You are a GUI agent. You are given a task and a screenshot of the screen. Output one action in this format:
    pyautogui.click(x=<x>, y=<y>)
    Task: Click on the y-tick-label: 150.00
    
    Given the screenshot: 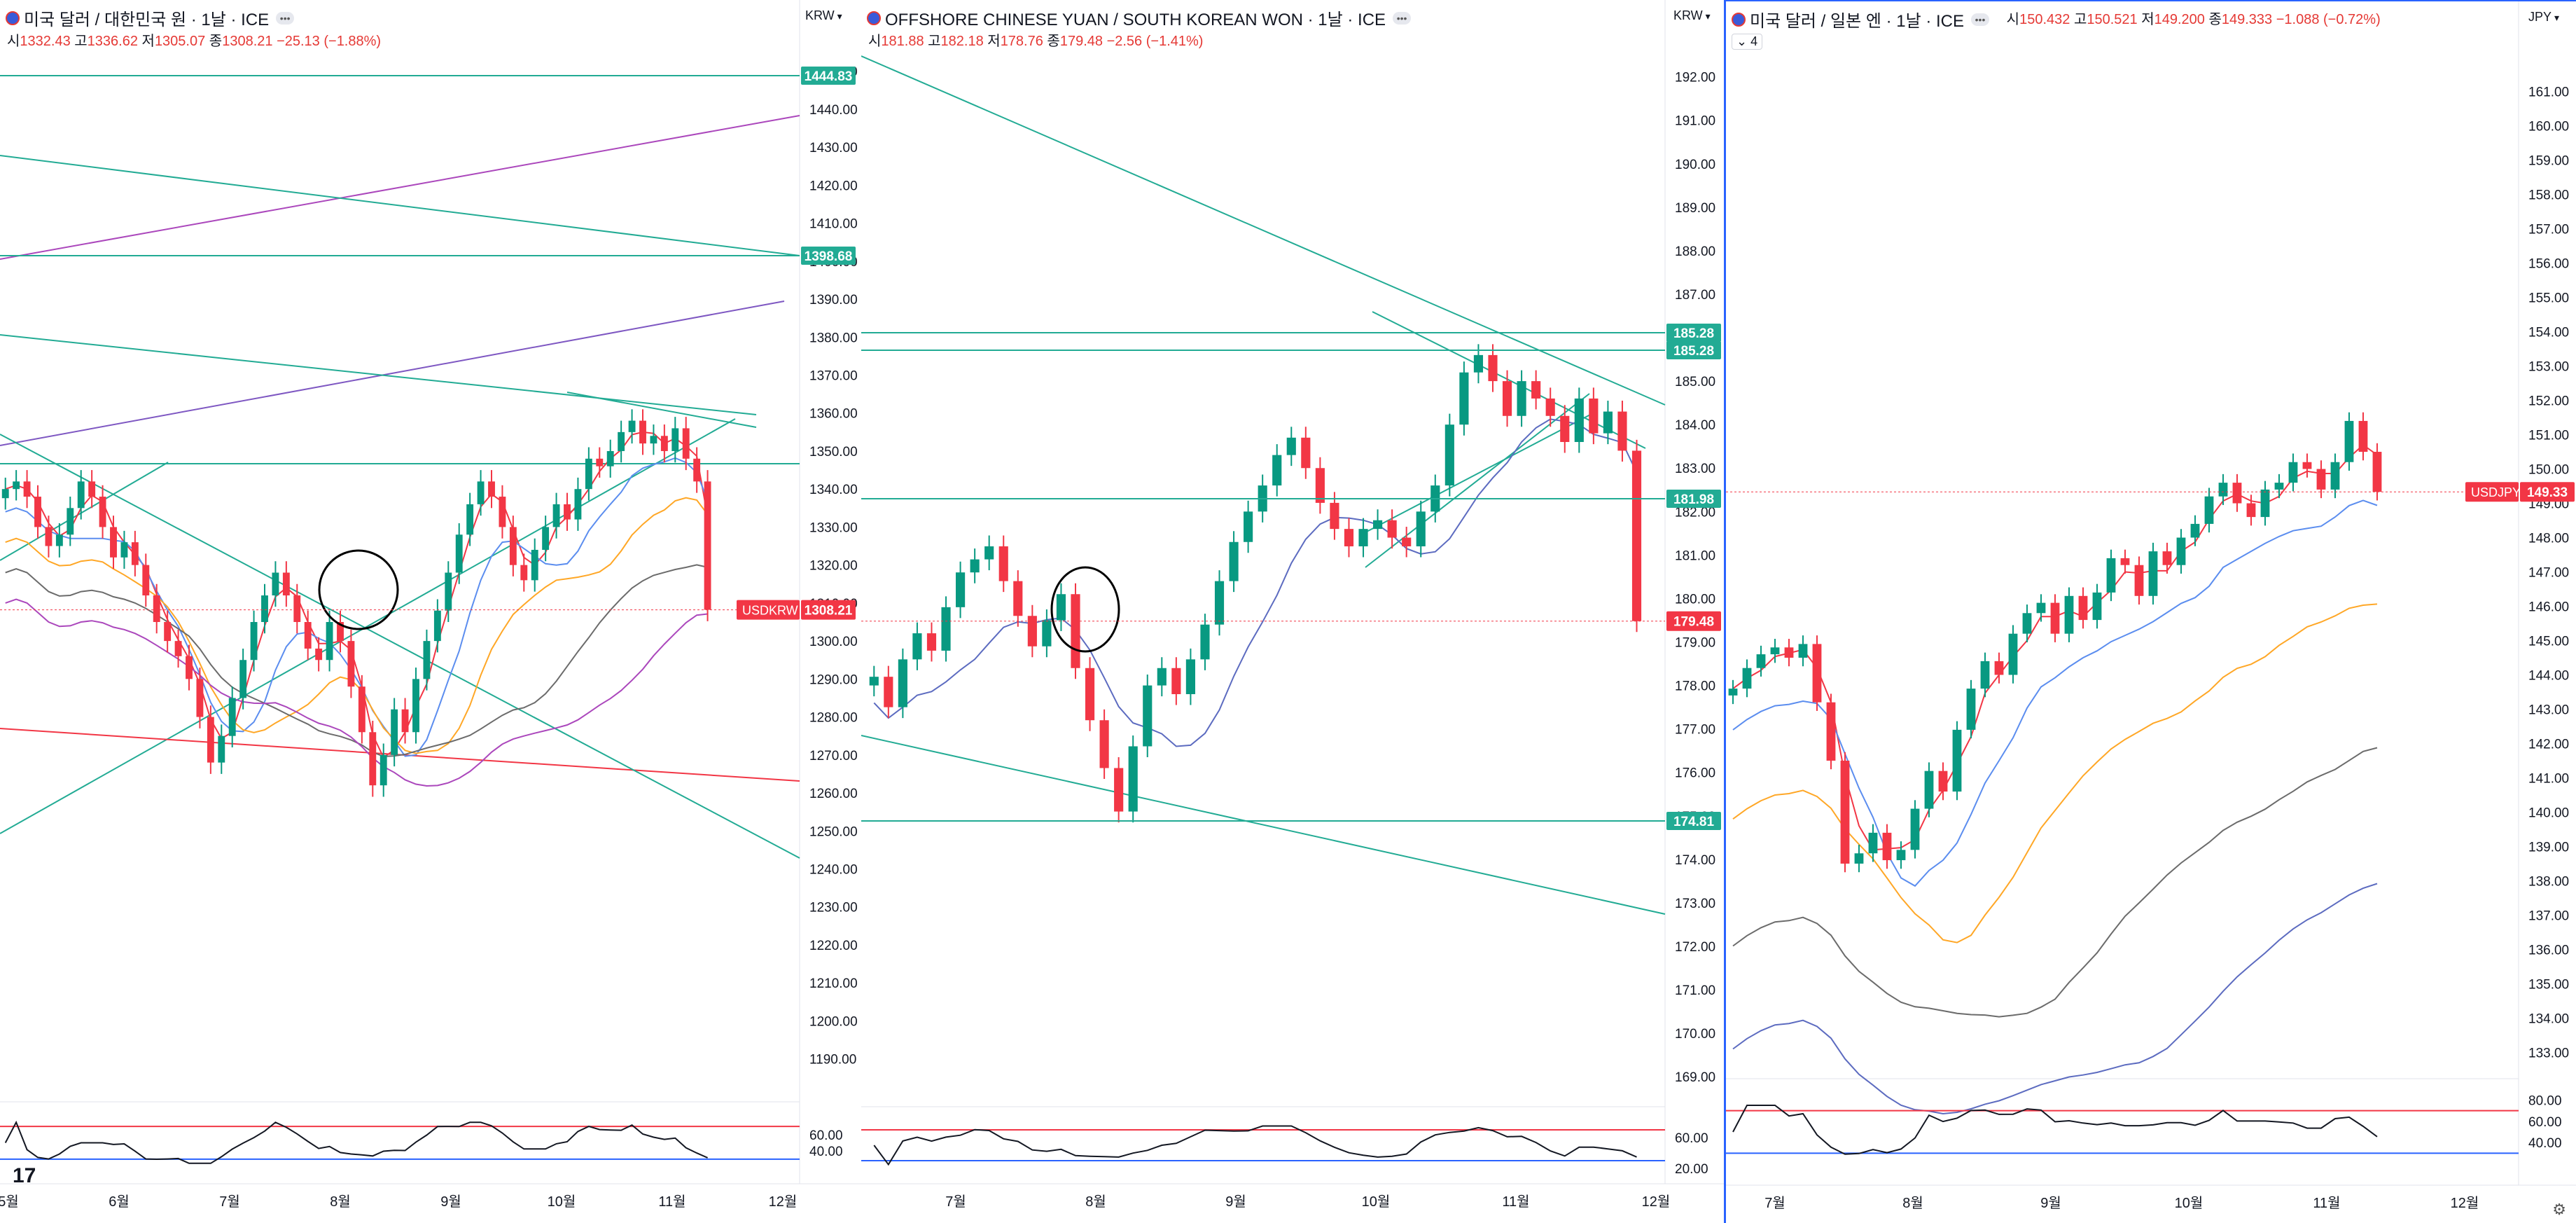 What is the action you would take?
    pyautogui.click(x=2548, y=470)
    